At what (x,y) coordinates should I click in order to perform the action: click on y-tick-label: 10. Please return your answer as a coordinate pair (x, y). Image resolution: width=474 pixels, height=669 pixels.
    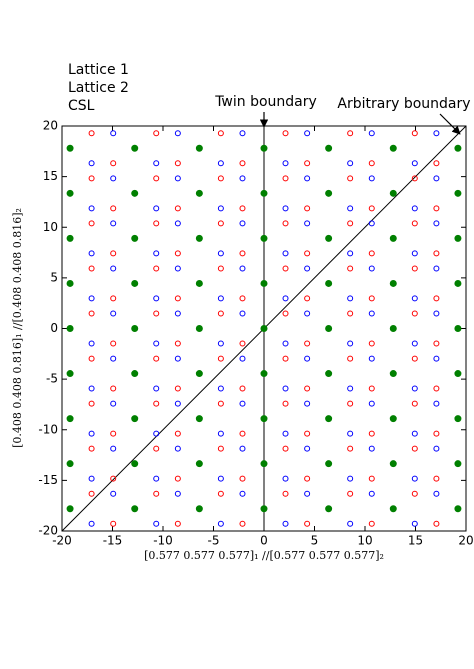
    Looking at the image, I should click on (50, 227).